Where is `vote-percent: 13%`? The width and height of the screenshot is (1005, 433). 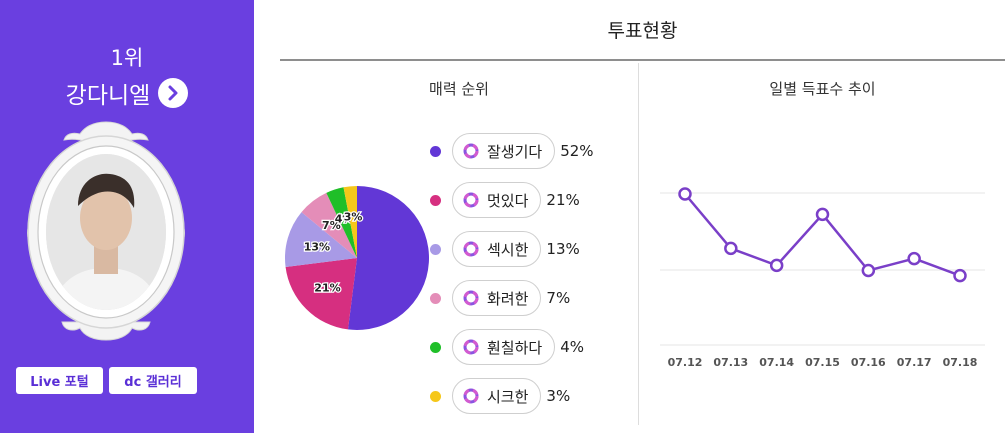
vote-percent: 13% is located at coordinates (563, 249).